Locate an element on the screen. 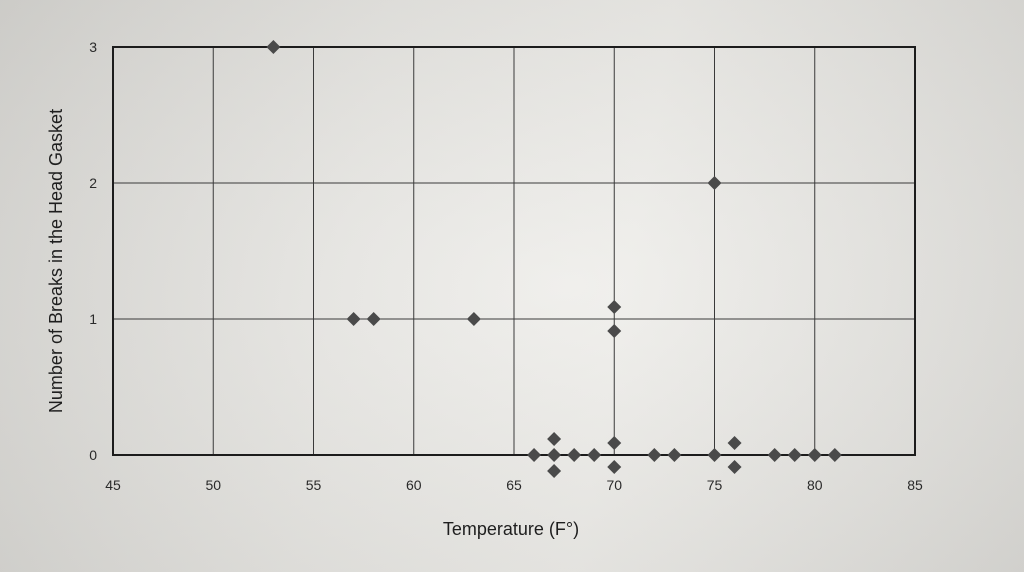 The height and width of the screenshot is (572, 1024). x-tick-label: 75 is located at coordinates (715, 485).